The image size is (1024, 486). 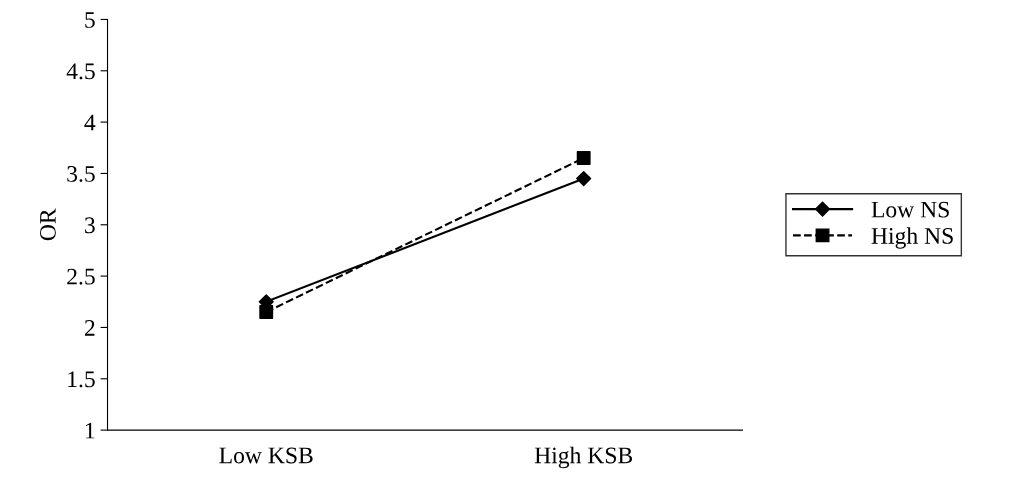 I want to click on y-tick-label: 3.5, so click(x=81, y=174).